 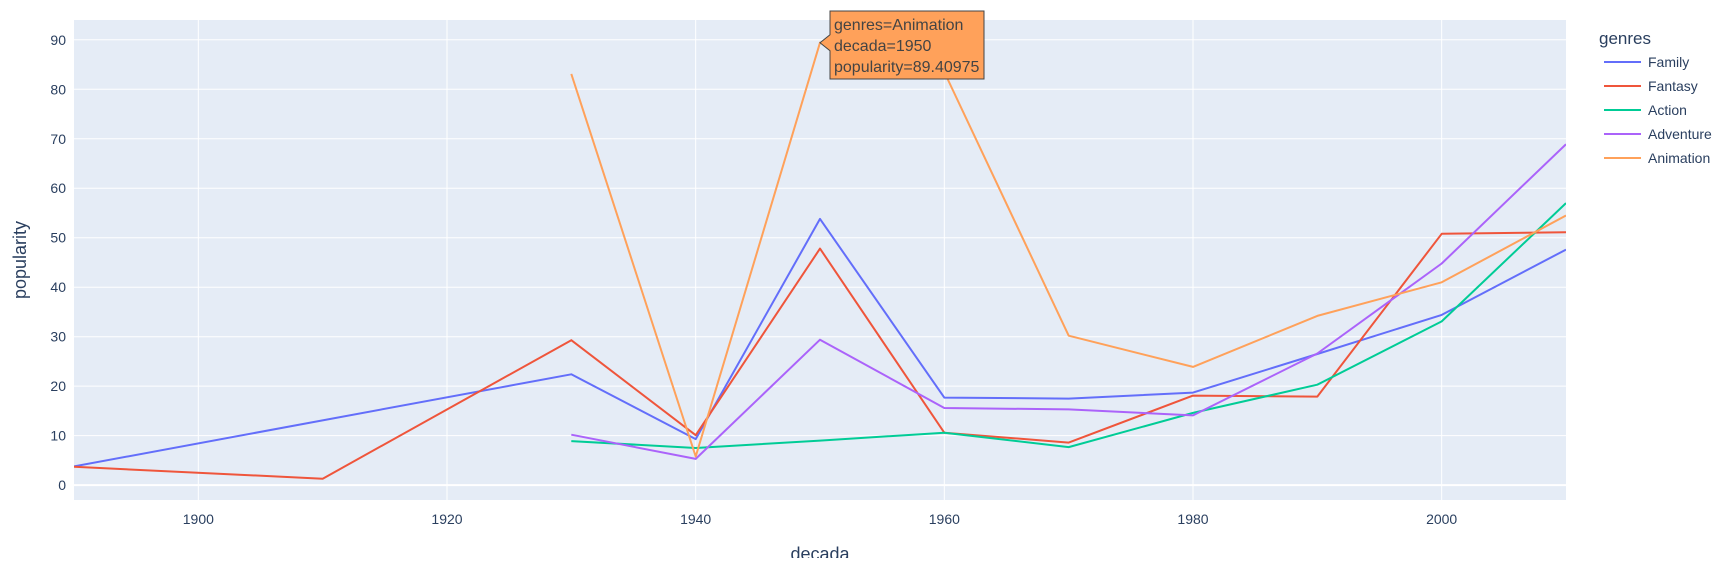 I want to click on y-tick-label: 90, so click(x=58, y=40).